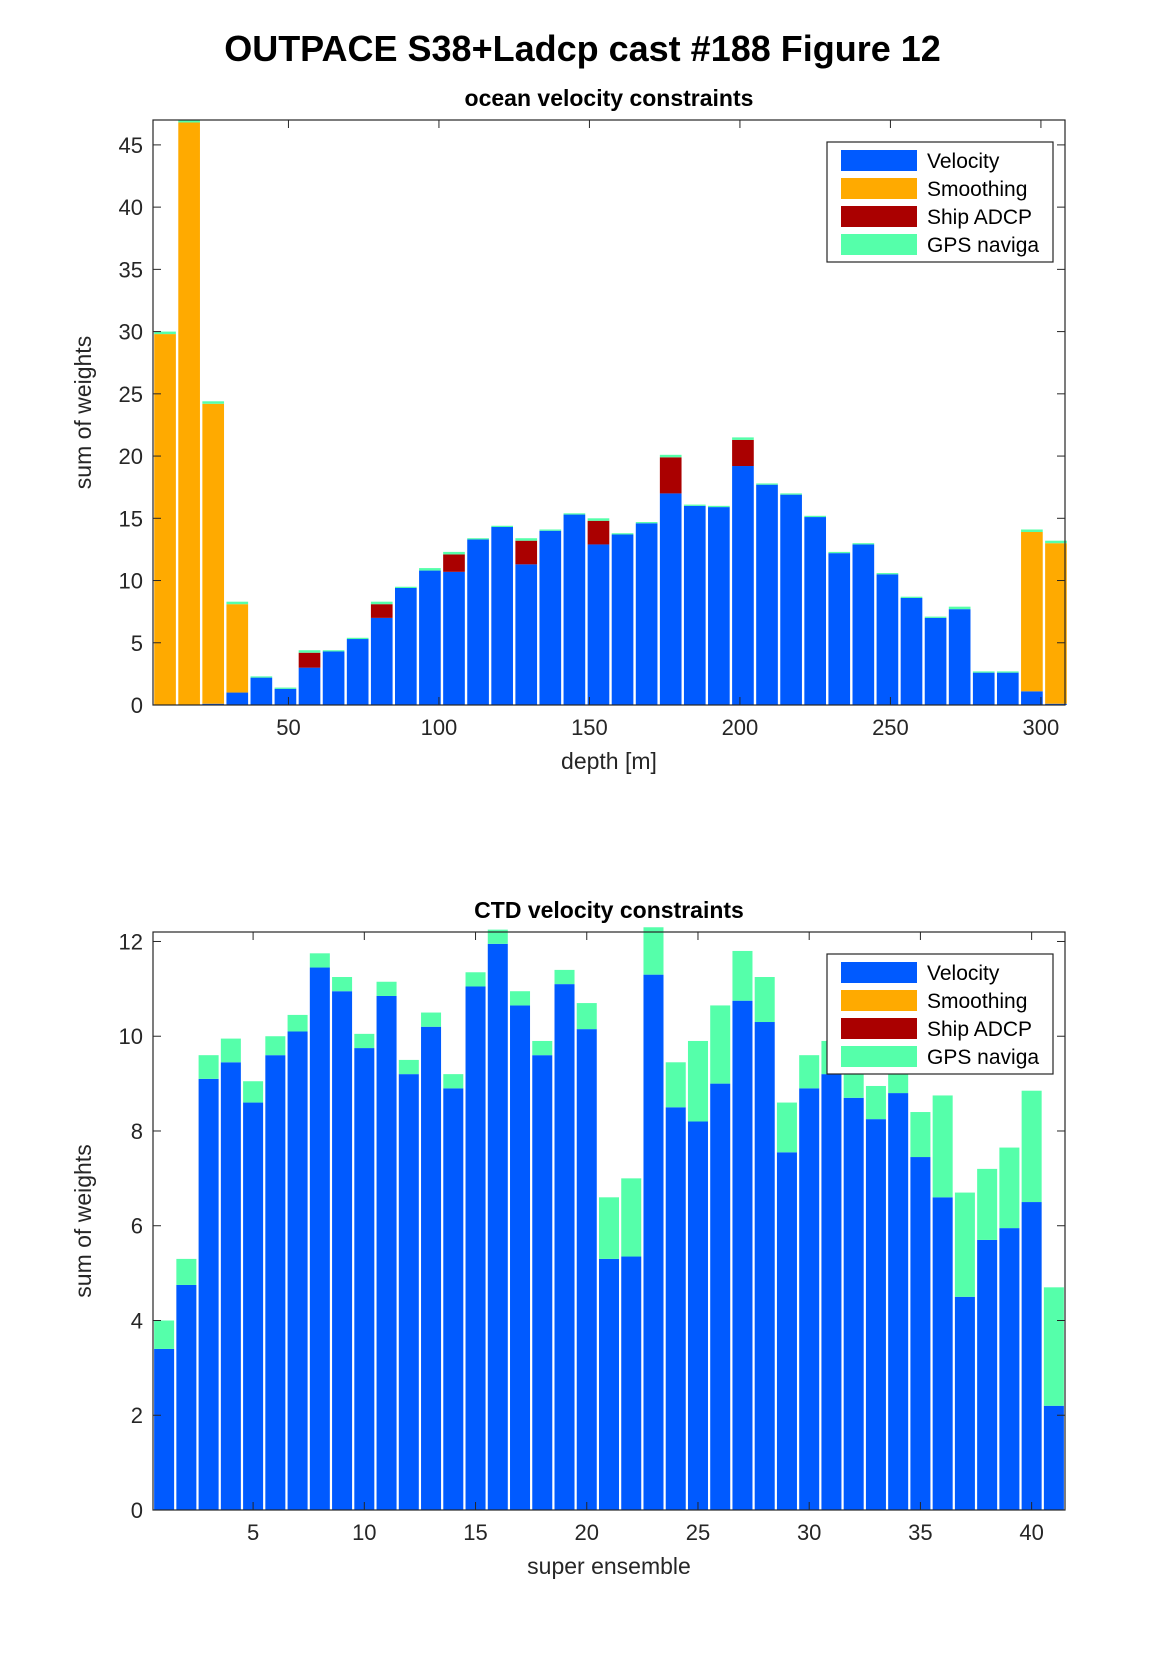 This screenshot has width=1165, height=1679. Describe the element at coordinates (983, 245) in the screenshot. I see `legend-label: GPS naviga` at that location.